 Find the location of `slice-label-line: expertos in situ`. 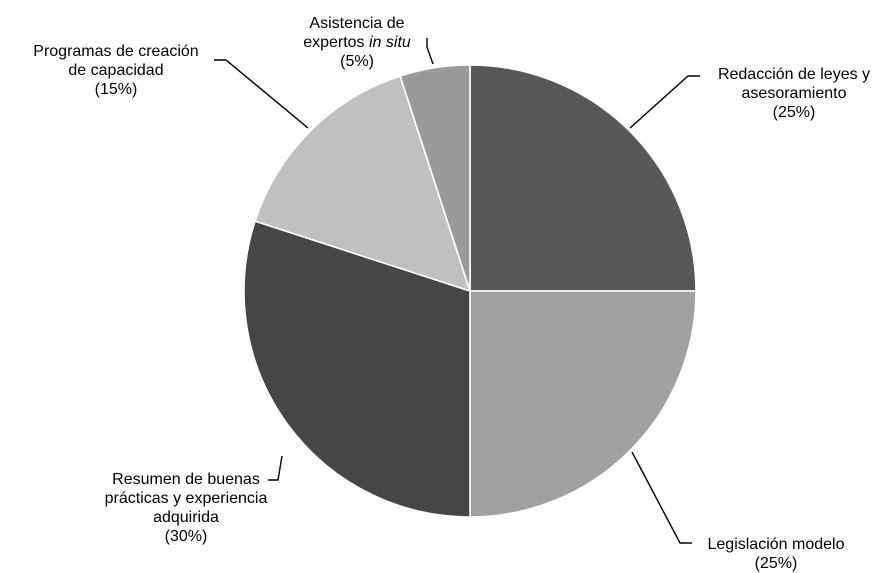

slice-label-line: expertos in situ is located at coordinates (357, 42).